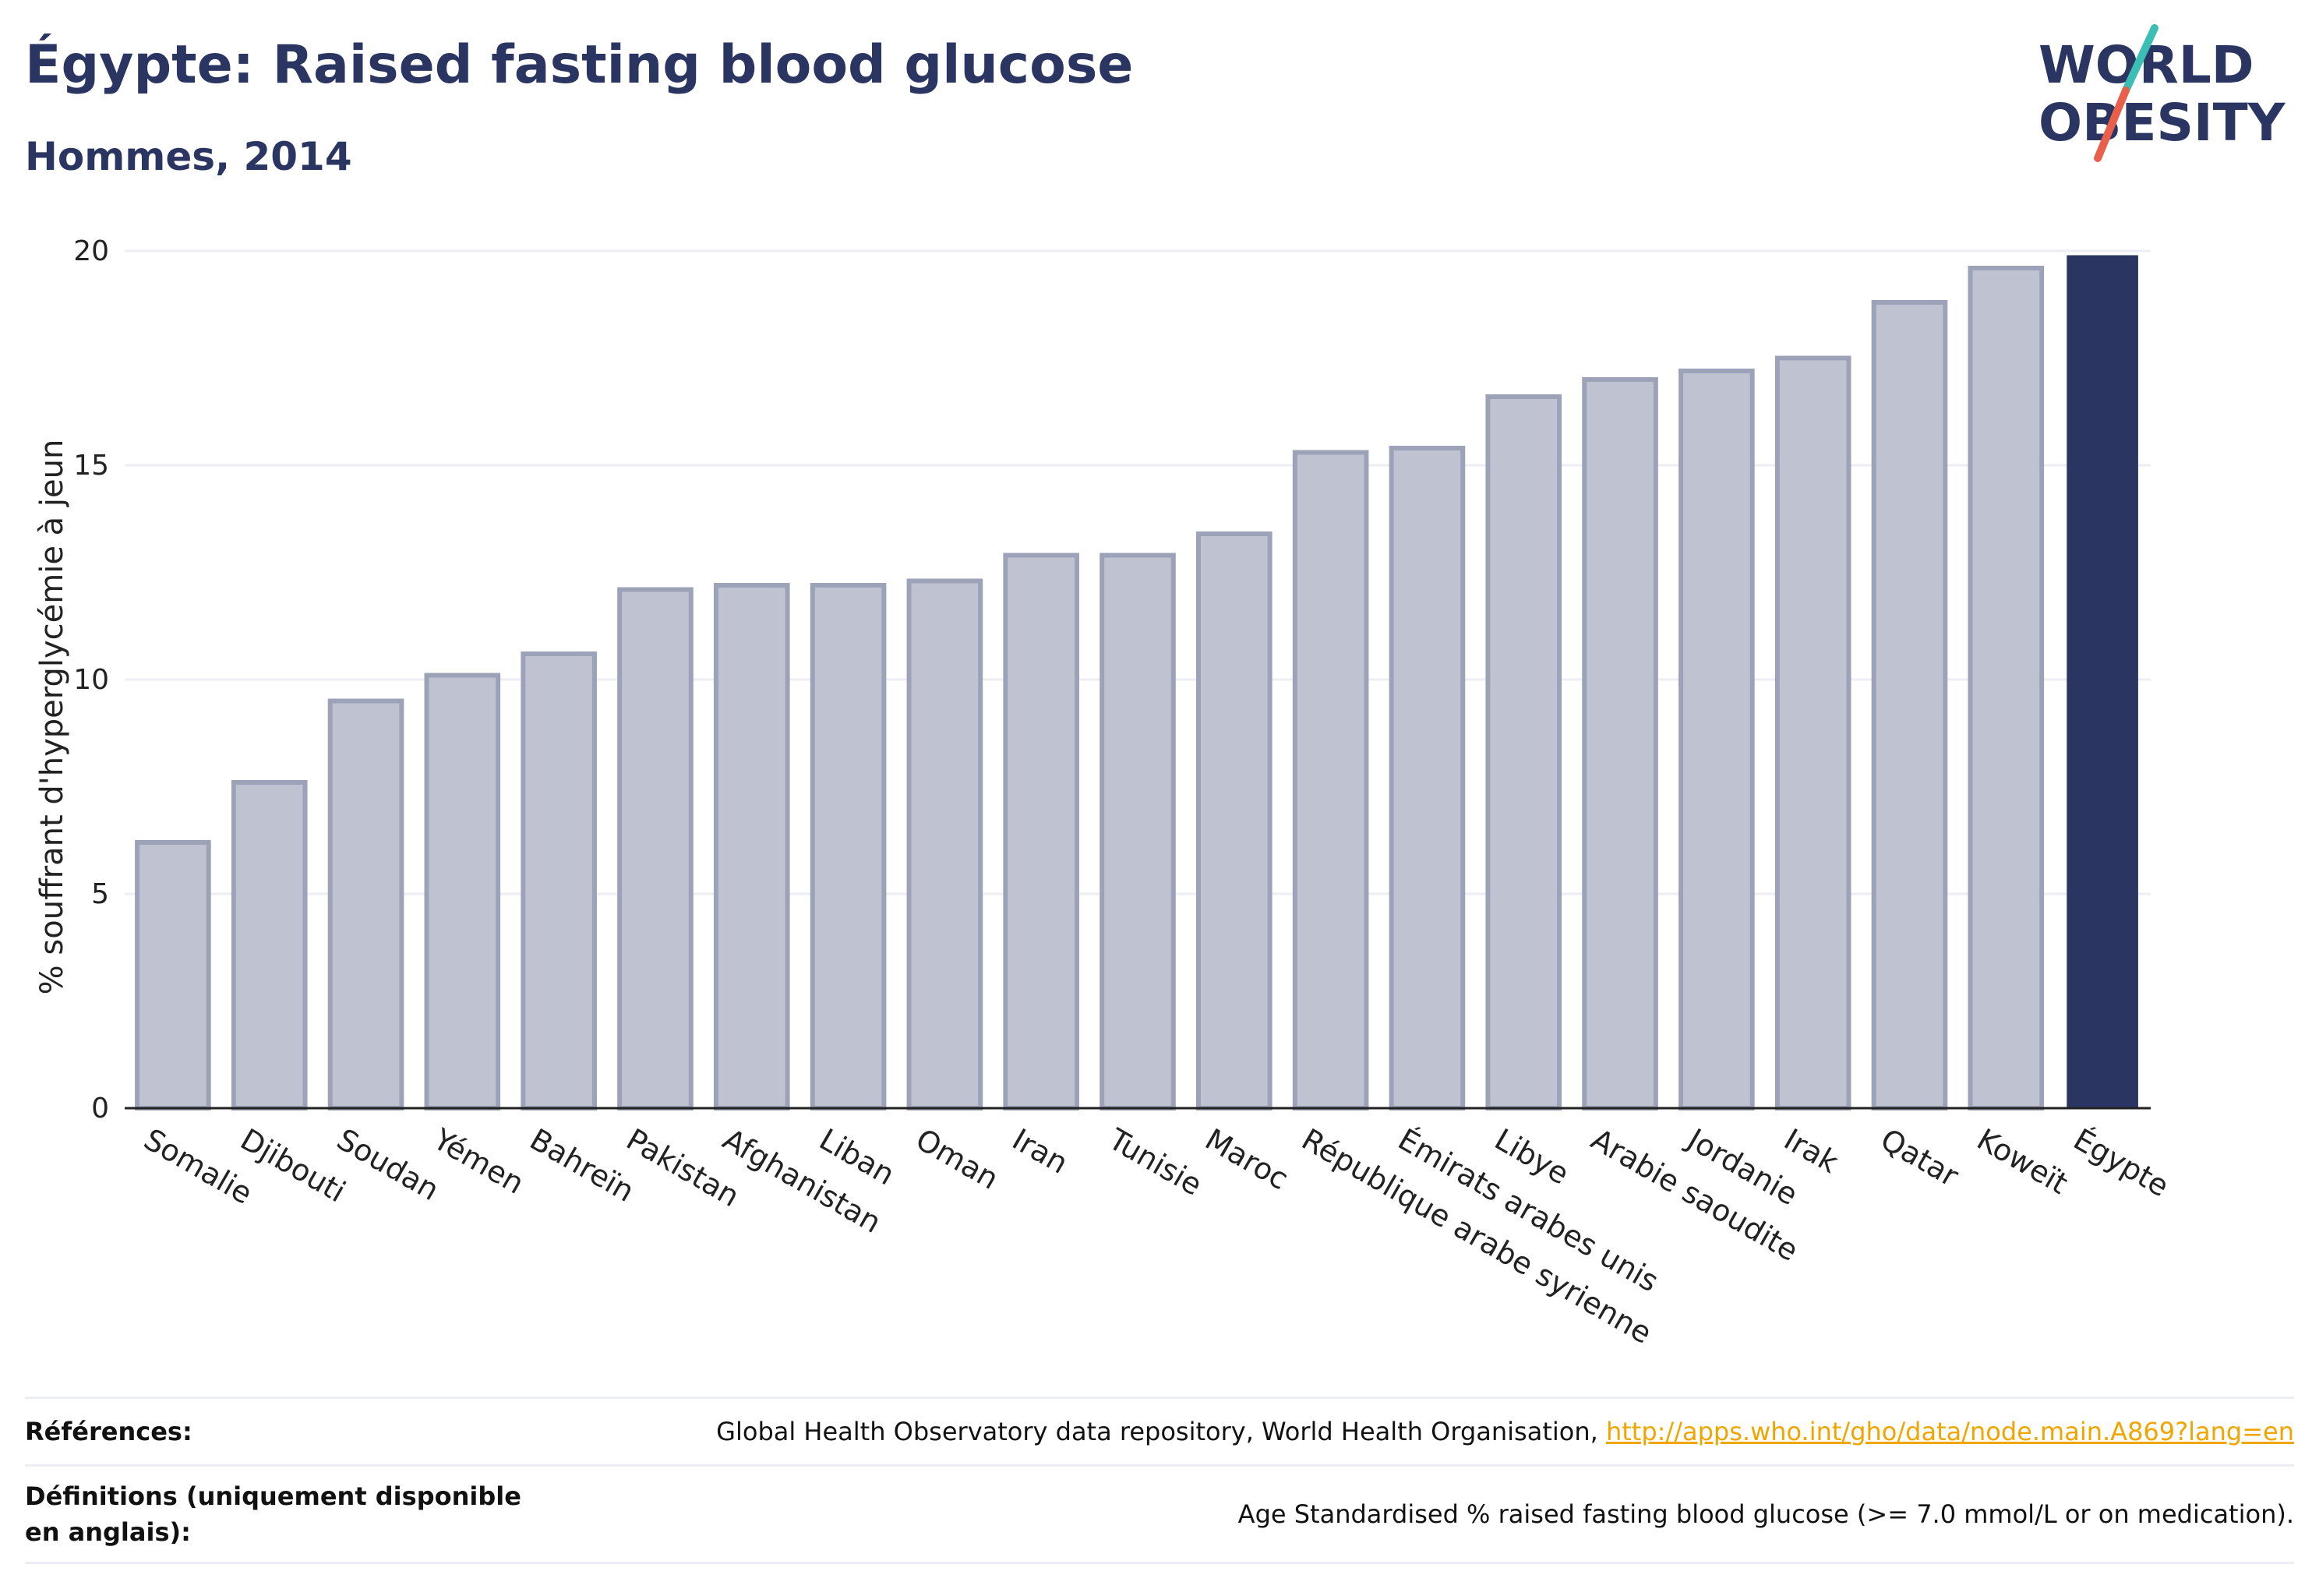 This screenshot has height=1596, width=2305. Describe the element at coordinates (944, 844) in the screenshot. I see `bar-oman` at that location.